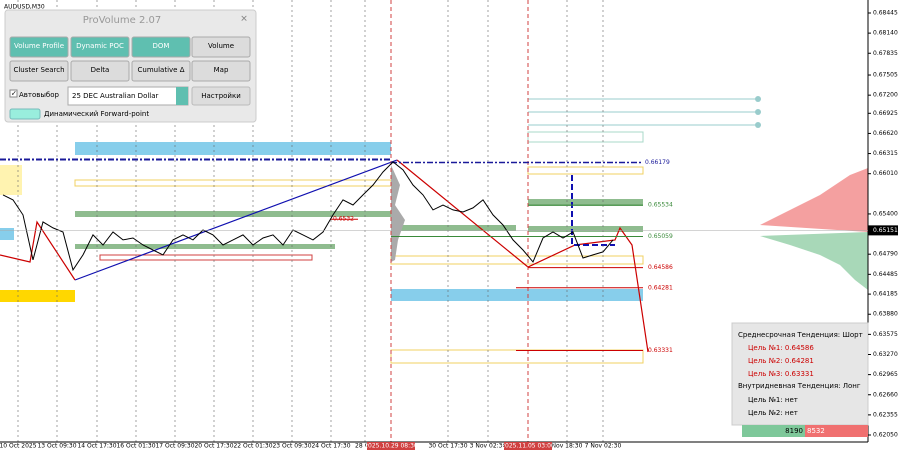 This screenshot has width=900, height=451. I want to click on x-tick-label: 7 Nov 02:30, so click(603, 446).